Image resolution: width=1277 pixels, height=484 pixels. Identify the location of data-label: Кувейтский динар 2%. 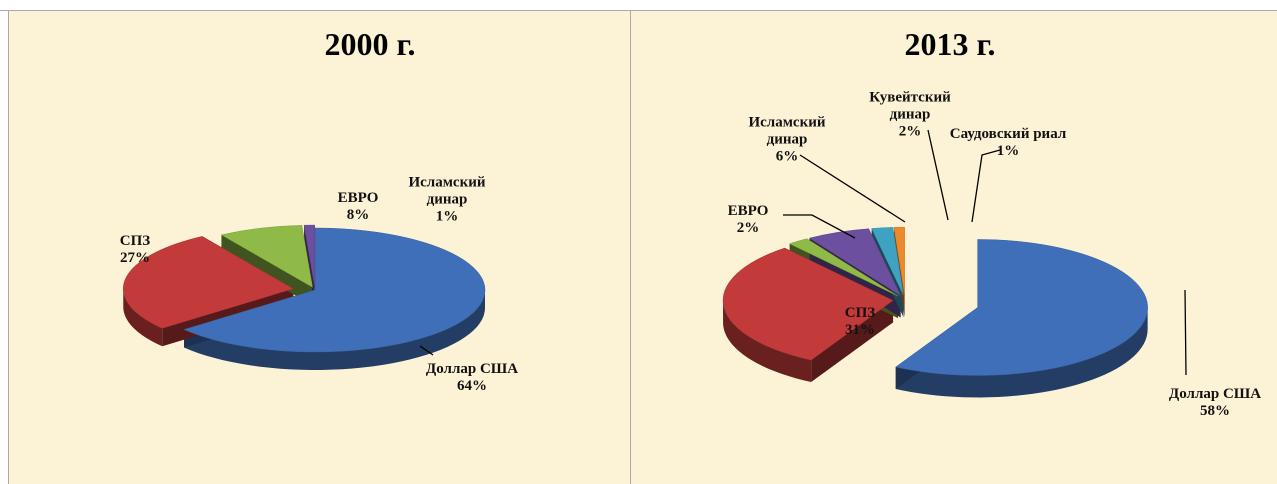
(910, 115).